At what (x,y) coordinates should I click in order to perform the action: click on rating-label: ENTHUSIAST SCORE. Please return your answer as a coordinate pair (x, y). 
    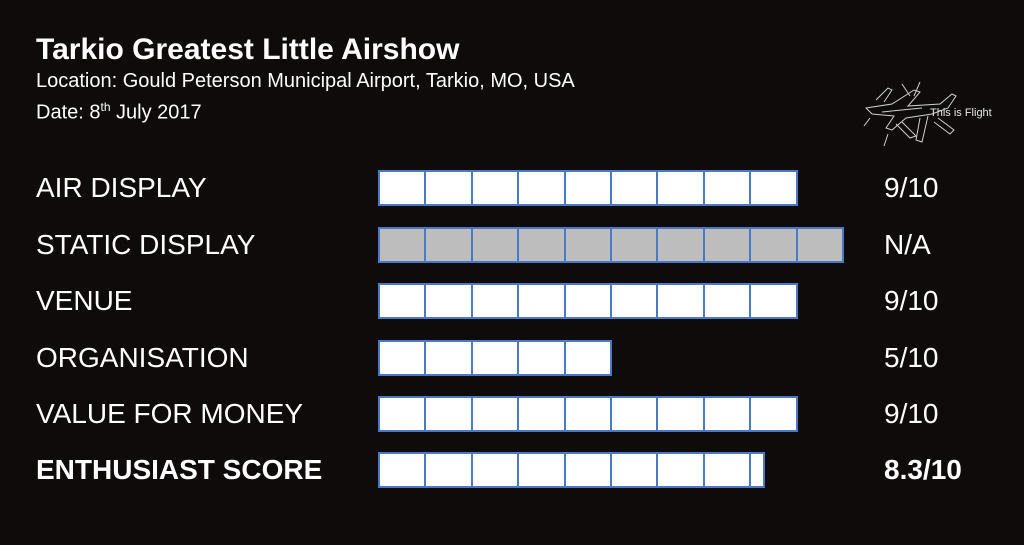
    Looking at the image, I should click on (179, 469).